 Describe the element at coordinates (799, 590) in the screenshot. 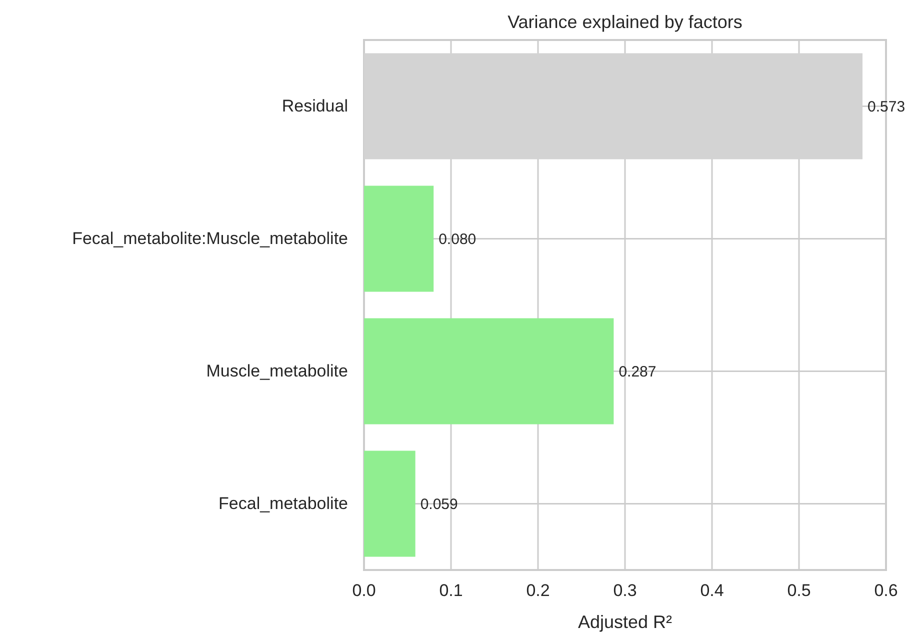

I see `x-tick-label: 0.5` at that location.